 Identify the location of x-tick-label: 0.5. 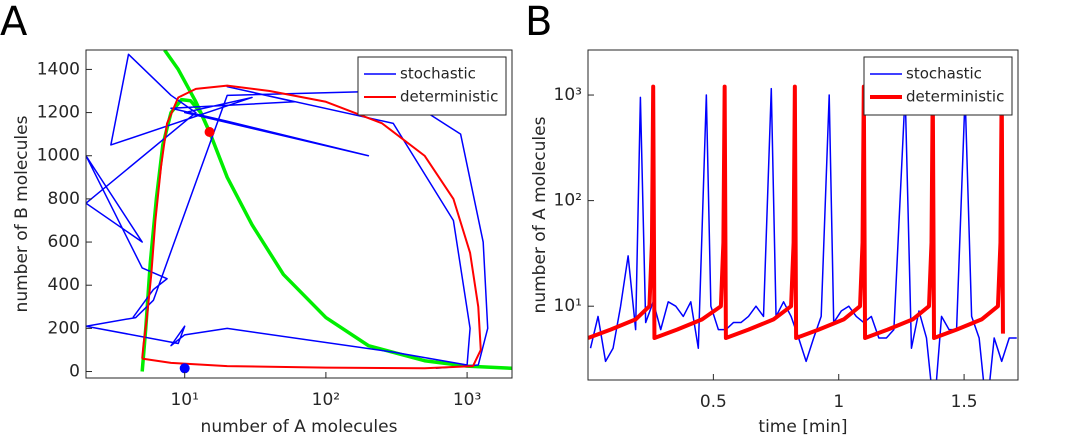
(713, 402).